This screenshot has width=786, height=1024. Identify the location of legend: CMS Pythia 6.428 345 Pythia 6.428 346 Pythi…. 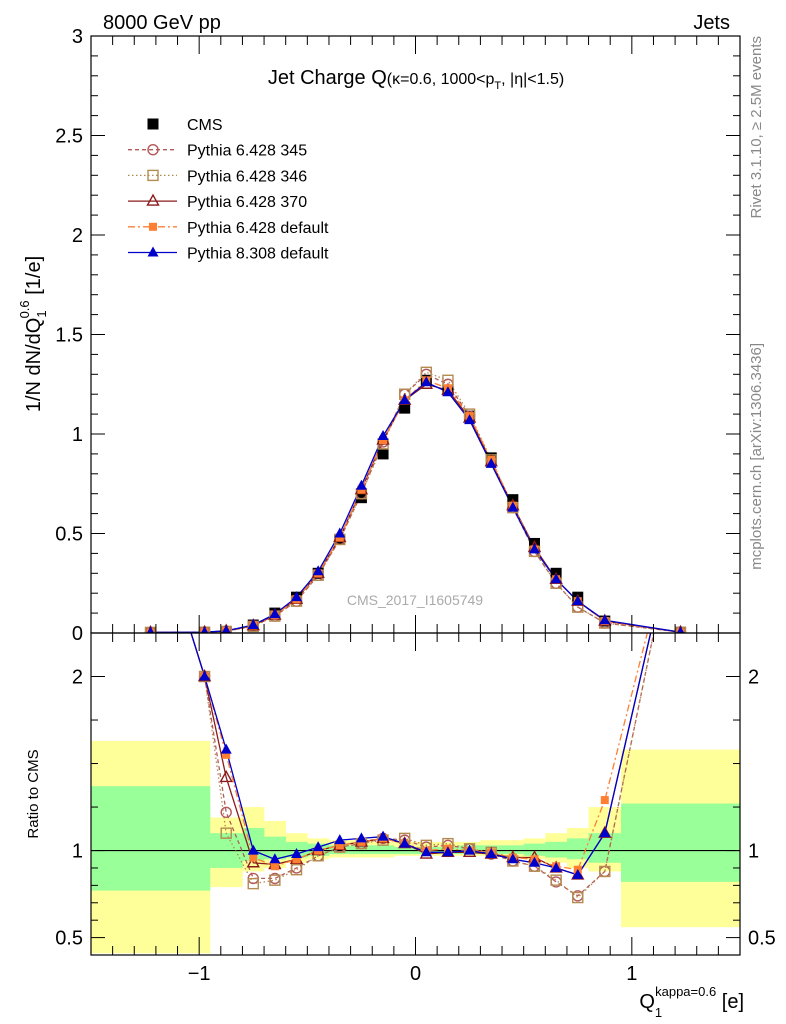
(228, 190).